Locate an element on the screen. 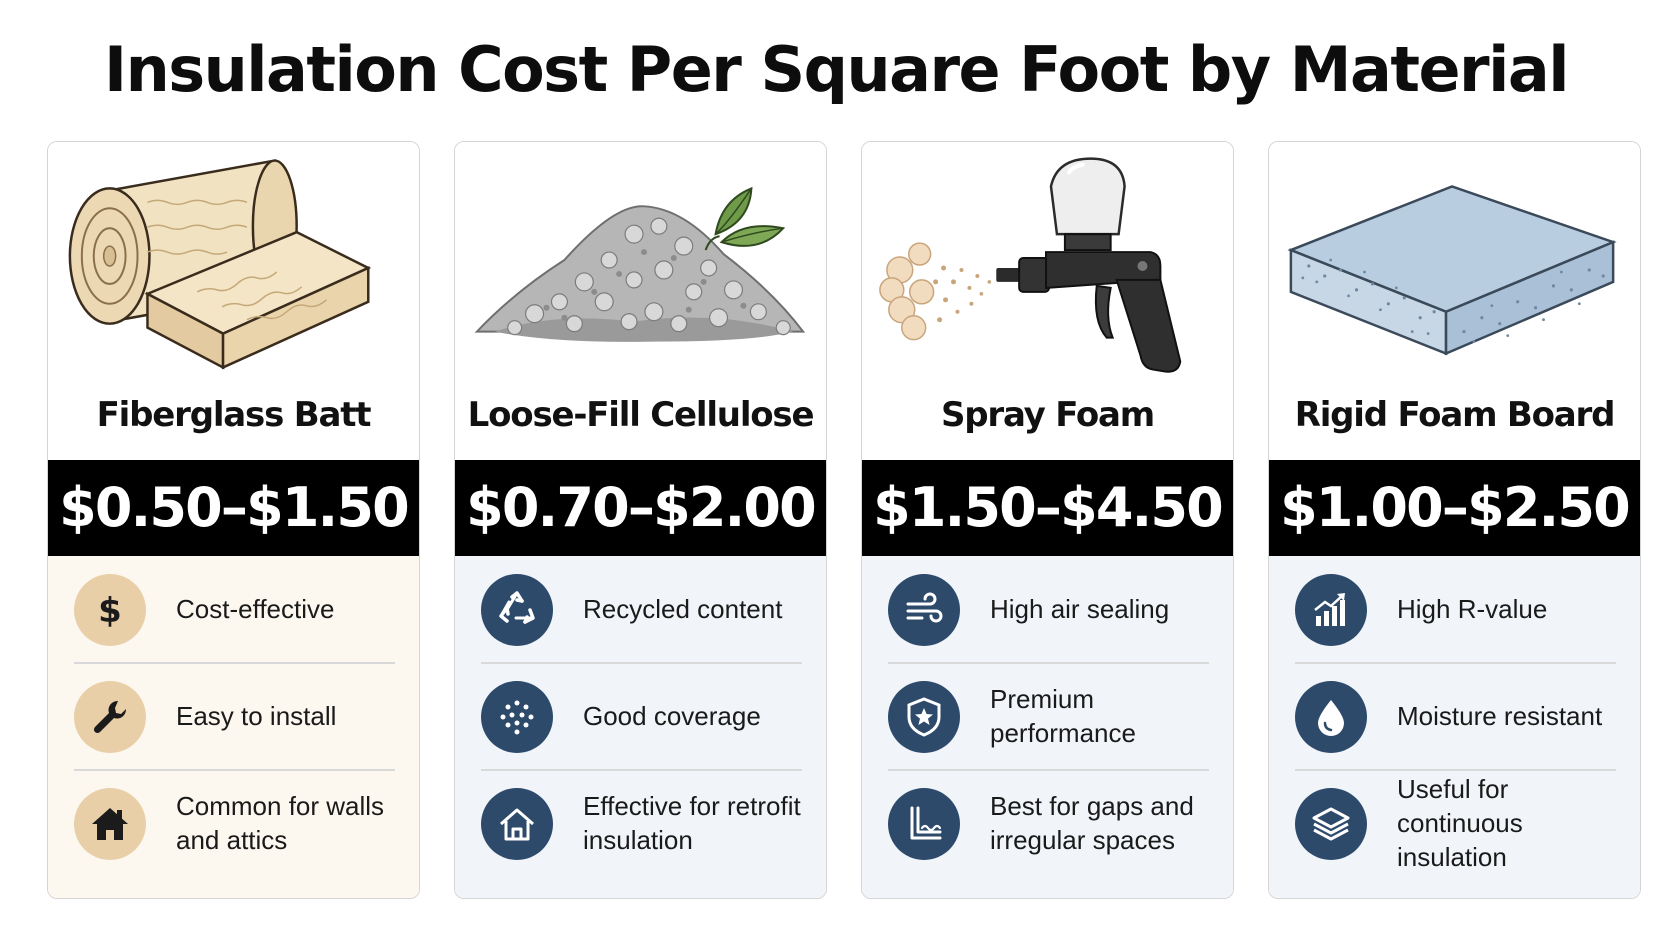 Image resolution: width=1672 pixels, height=941 pixels. feature-item: $ Cost-effective is located at coordinates (234, 609).